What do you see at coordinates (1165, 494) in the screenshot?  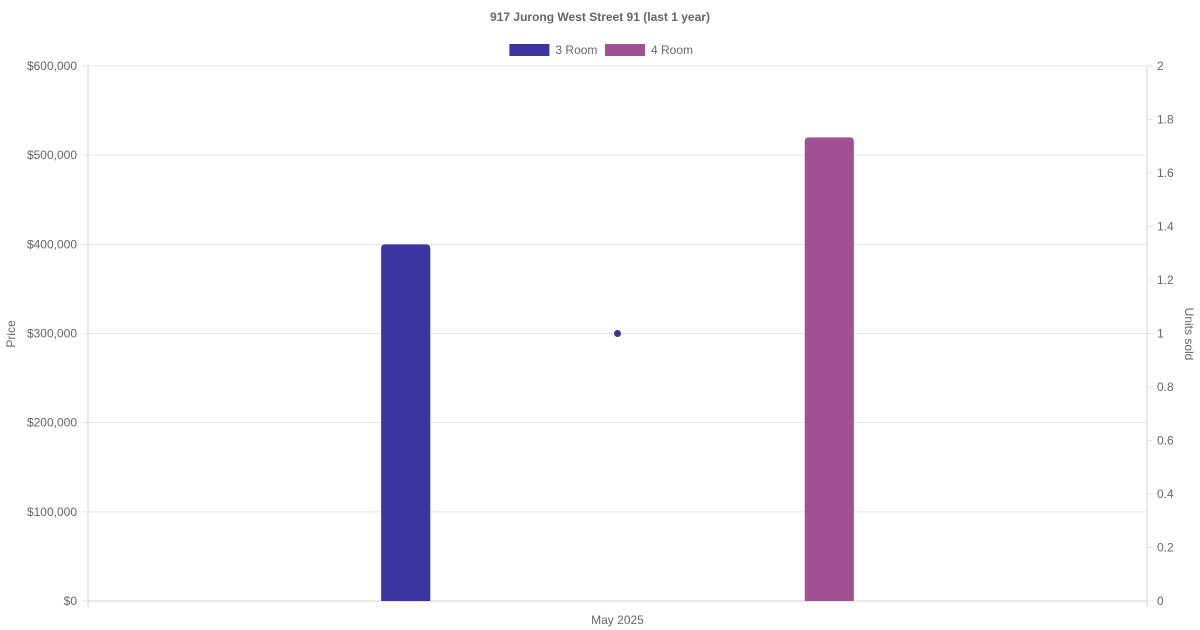 I see `y2-tick-label: 0.4` at bounding box center [1165, 494].